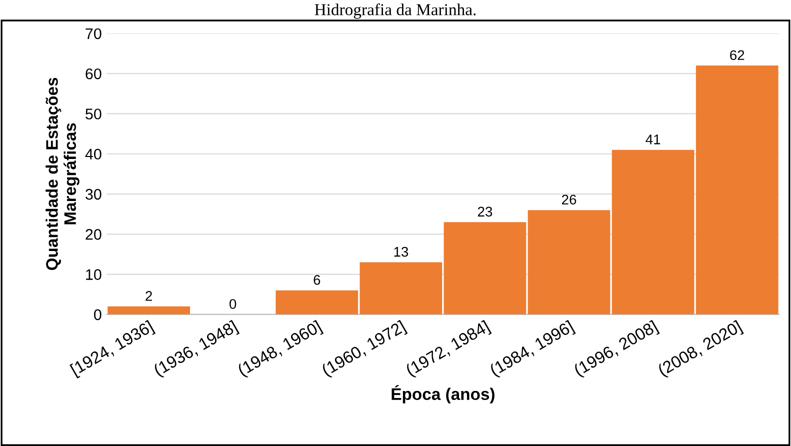  Describe the element at coordinates (395, 11) in the screenshot. I see `chart-title: Hidrografia da Marinha.` at that location.